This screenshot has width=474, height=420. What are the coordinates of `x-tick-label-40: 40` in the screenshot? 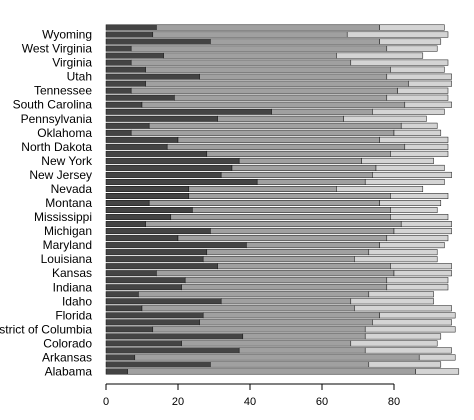 It's located at (250, 402).